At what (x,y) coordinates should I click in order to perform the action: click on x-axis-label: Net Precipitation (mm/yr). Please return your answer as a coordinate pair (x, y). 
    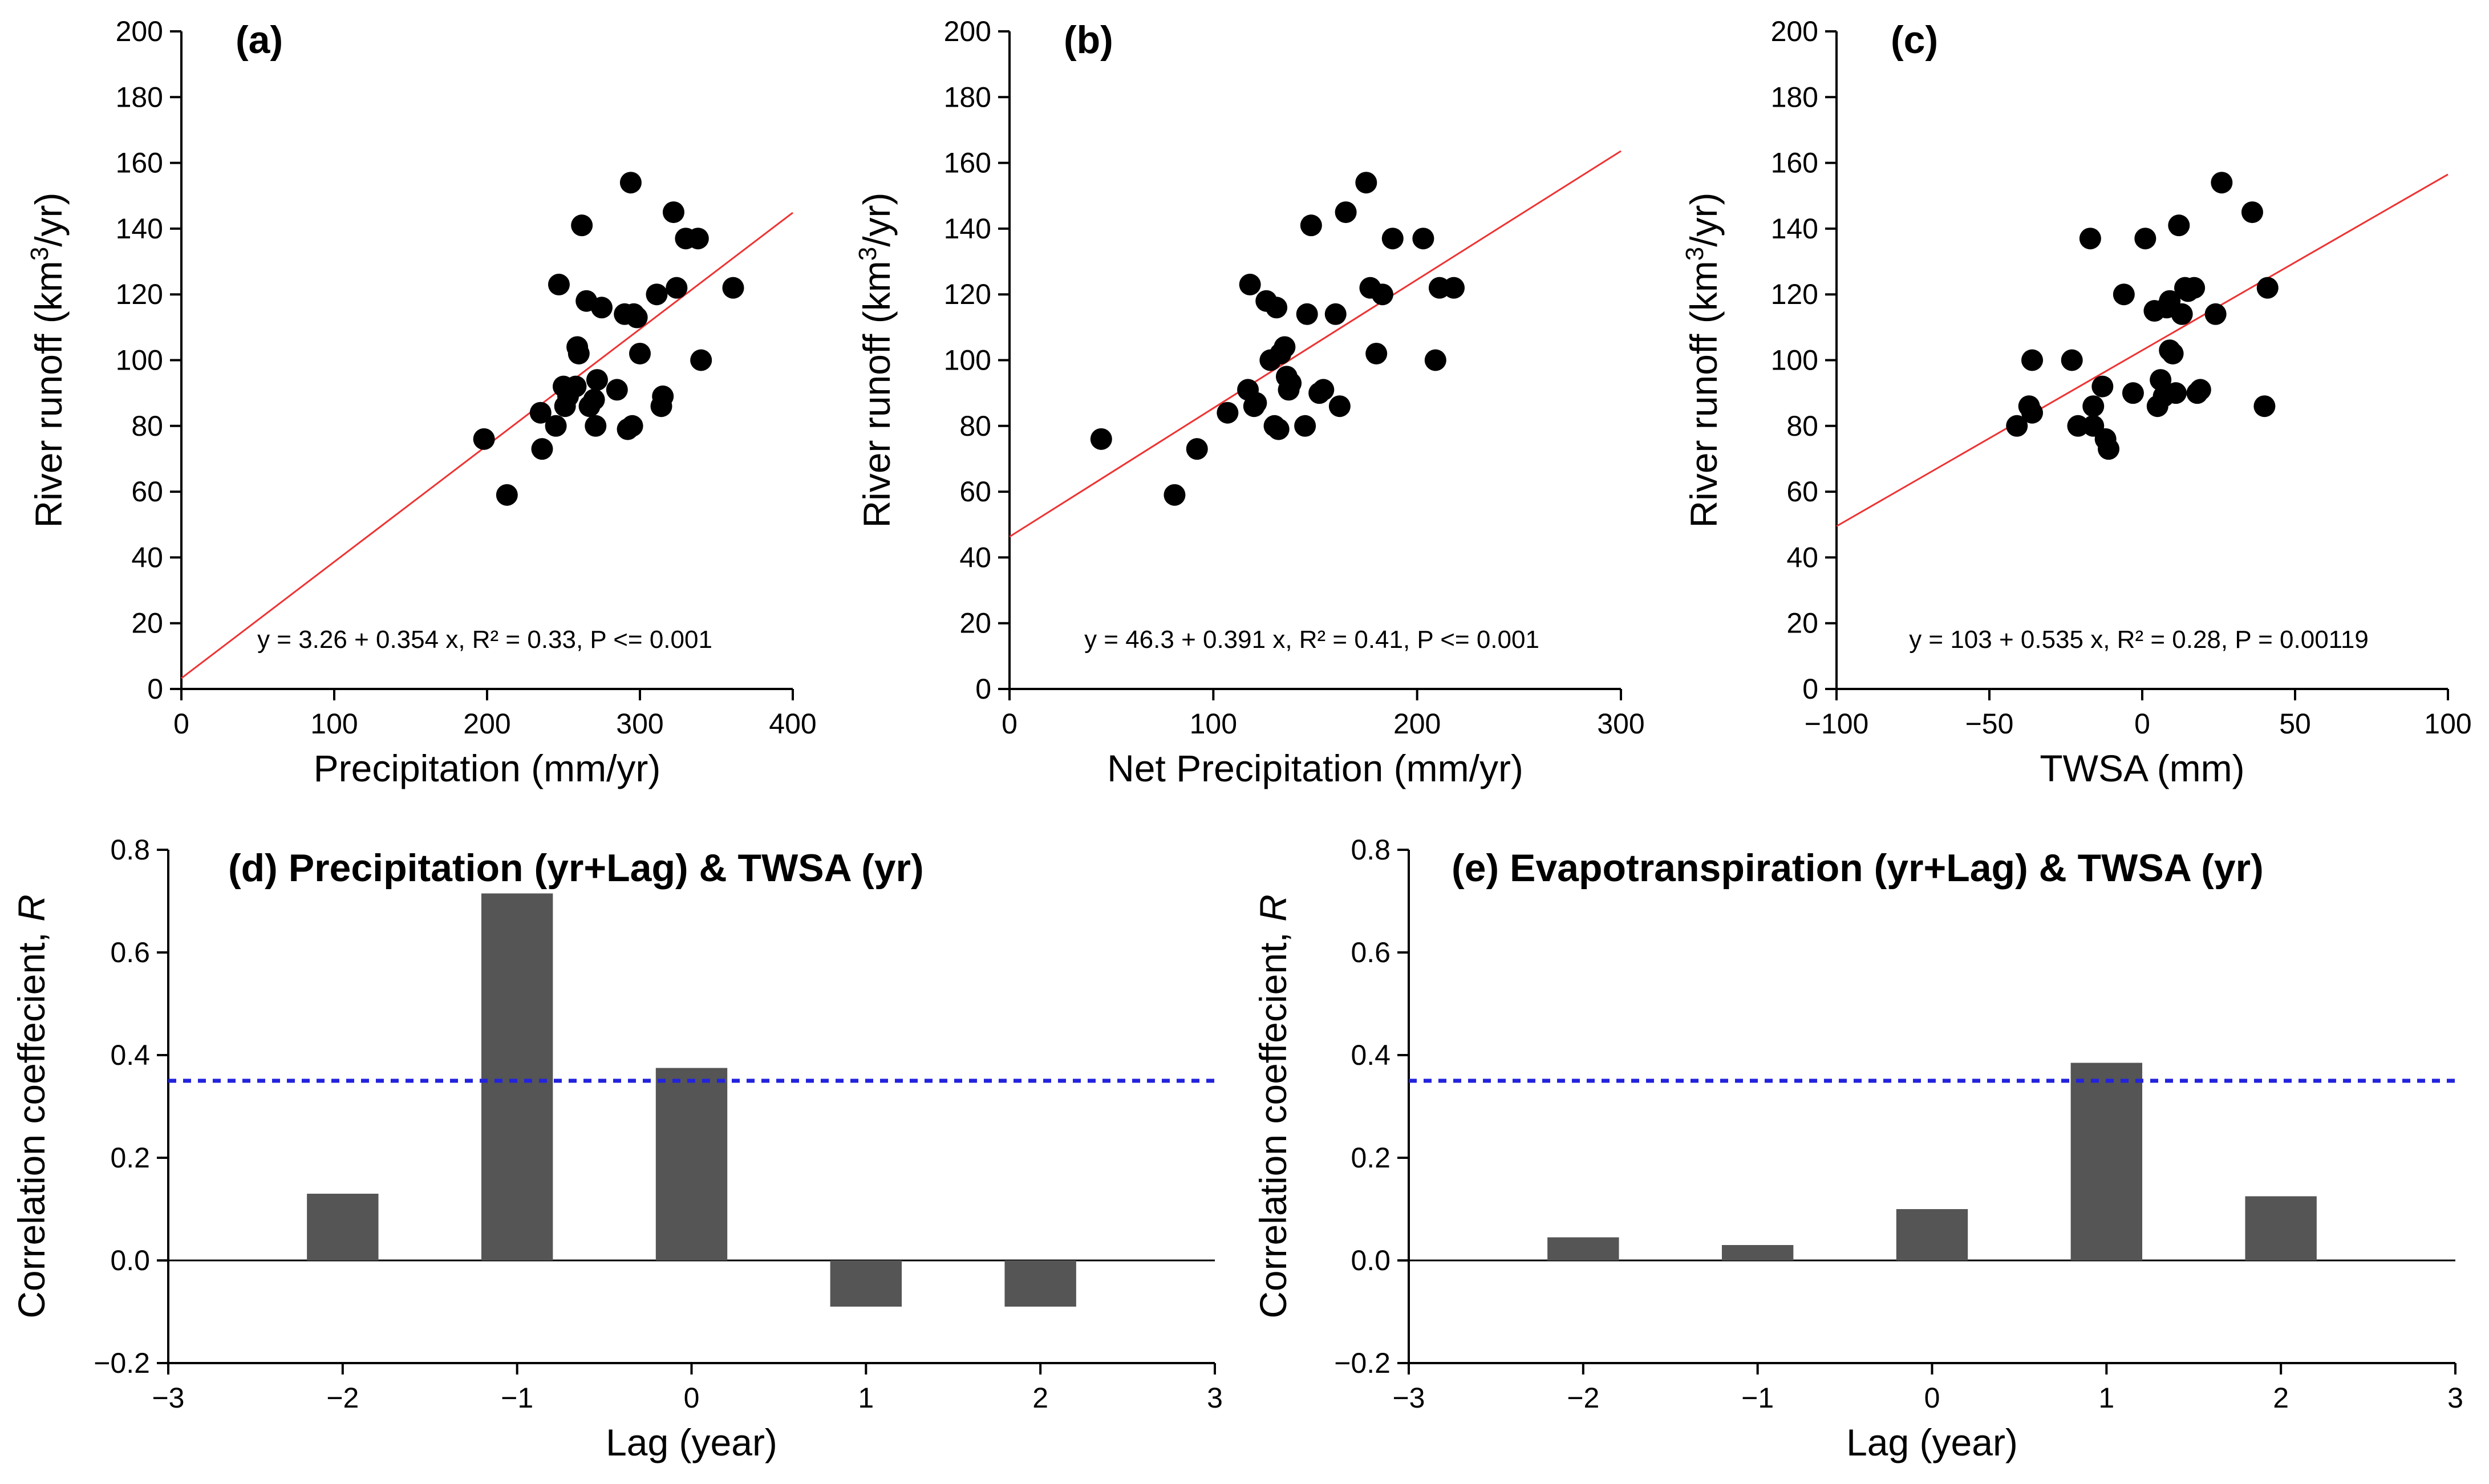
    Looking at the image, I should click on (1315, 768).